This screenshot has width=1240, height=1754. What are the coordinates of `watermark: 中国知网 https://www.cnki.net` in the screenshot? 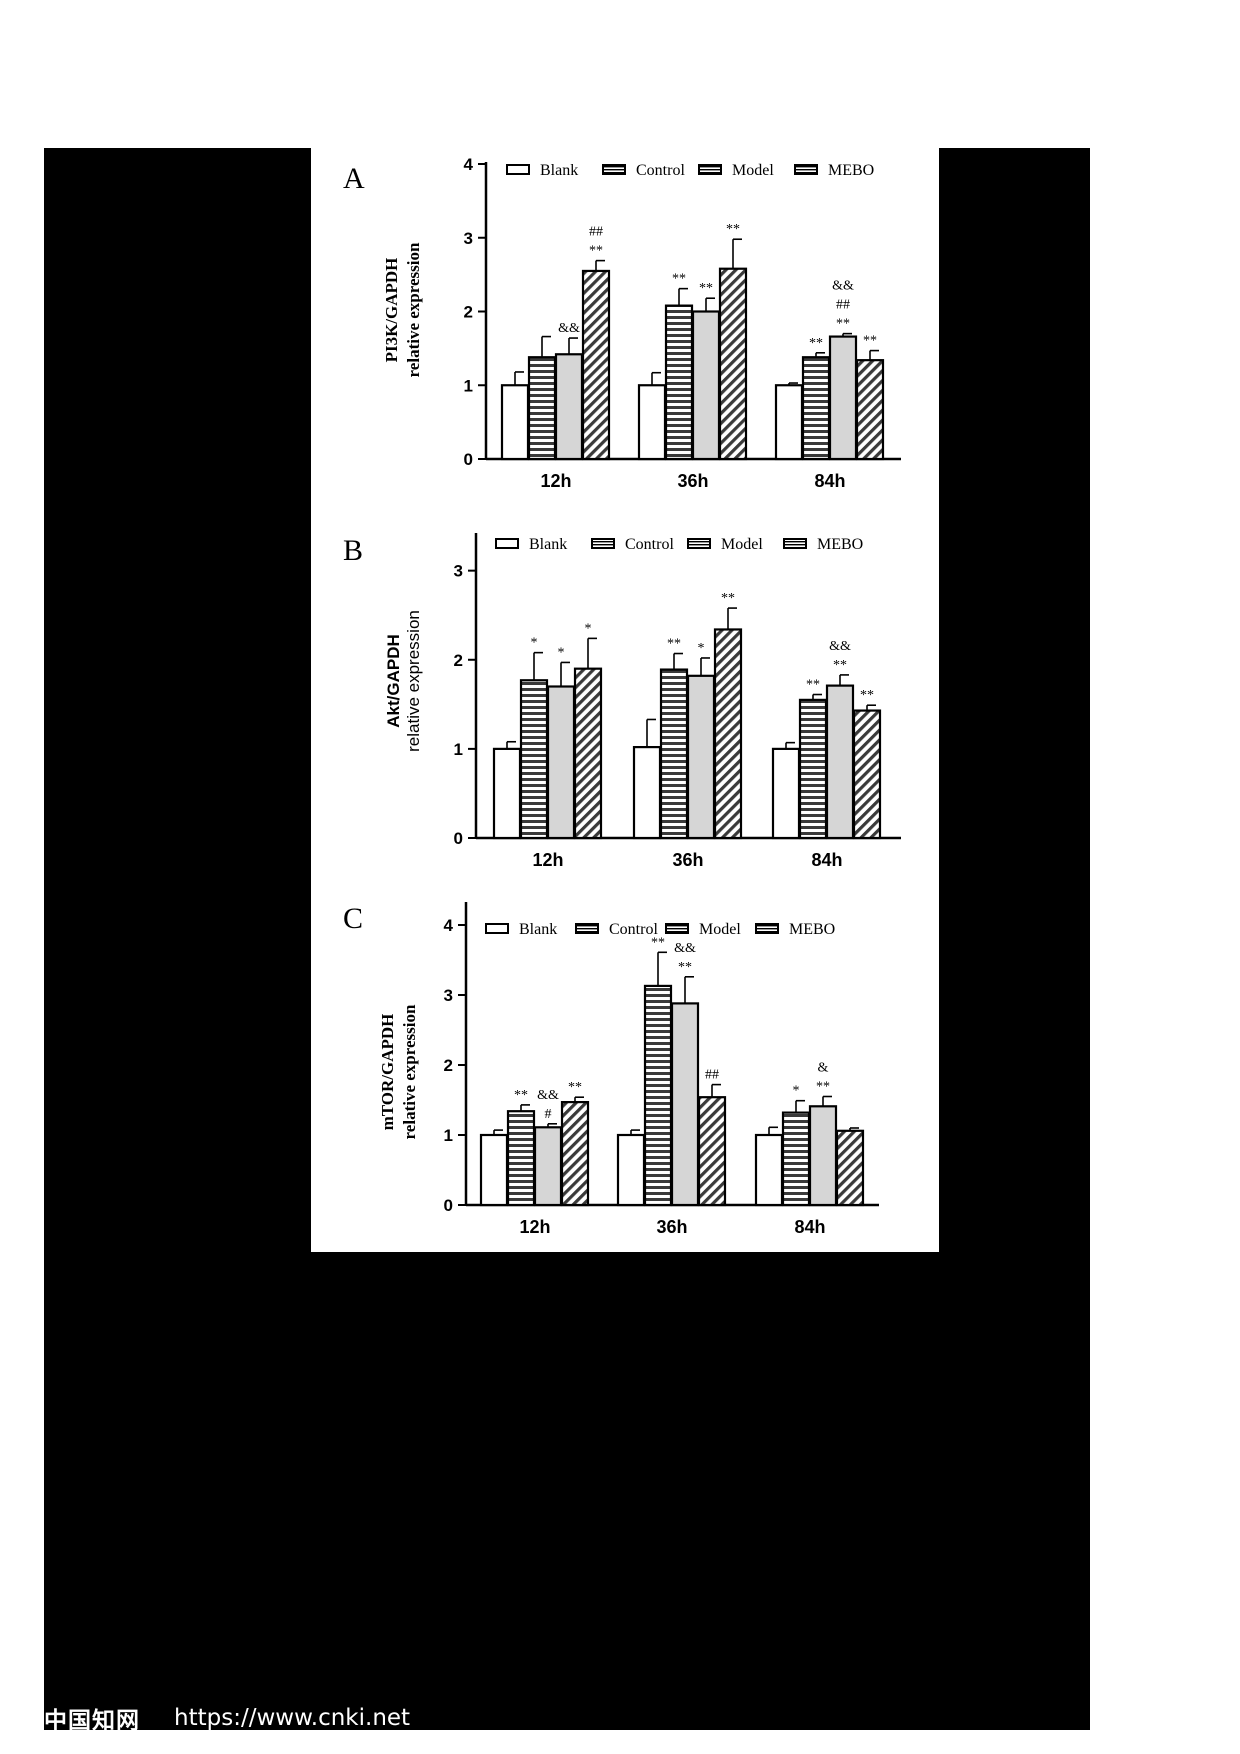 It's located at (227, 1718).